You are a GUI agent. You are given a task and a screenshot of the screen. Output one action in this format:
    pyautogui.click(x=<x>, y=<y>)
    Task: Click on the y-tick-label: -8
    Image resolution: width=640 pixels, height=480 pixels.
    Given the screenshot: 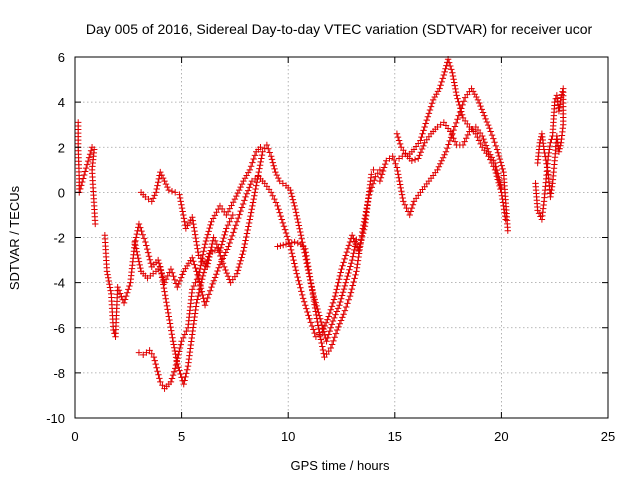 What is the action you would take?
    pyautogui.click(x=59, y=373)
    